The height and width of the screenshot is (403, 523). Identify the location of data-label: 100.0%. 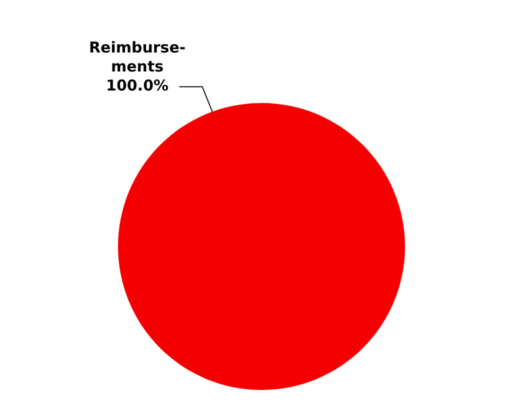
(137, 85).